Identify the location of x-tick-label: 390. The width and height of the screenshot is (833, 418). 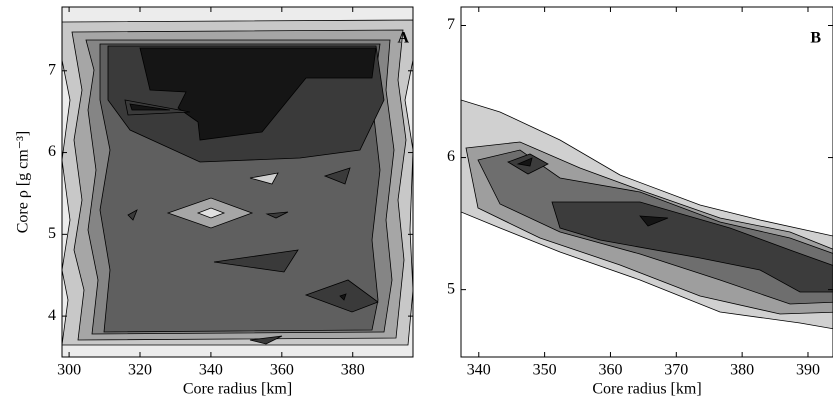
(808, 370).